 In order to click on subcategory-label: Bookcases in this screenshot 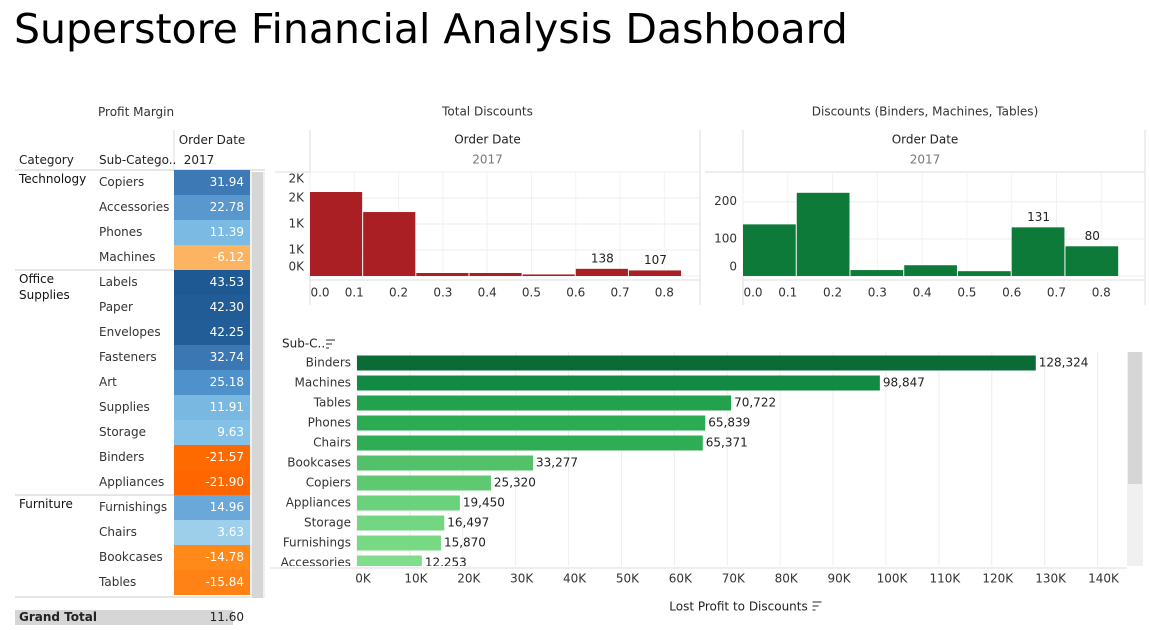, I will do `click(131, 557)`.